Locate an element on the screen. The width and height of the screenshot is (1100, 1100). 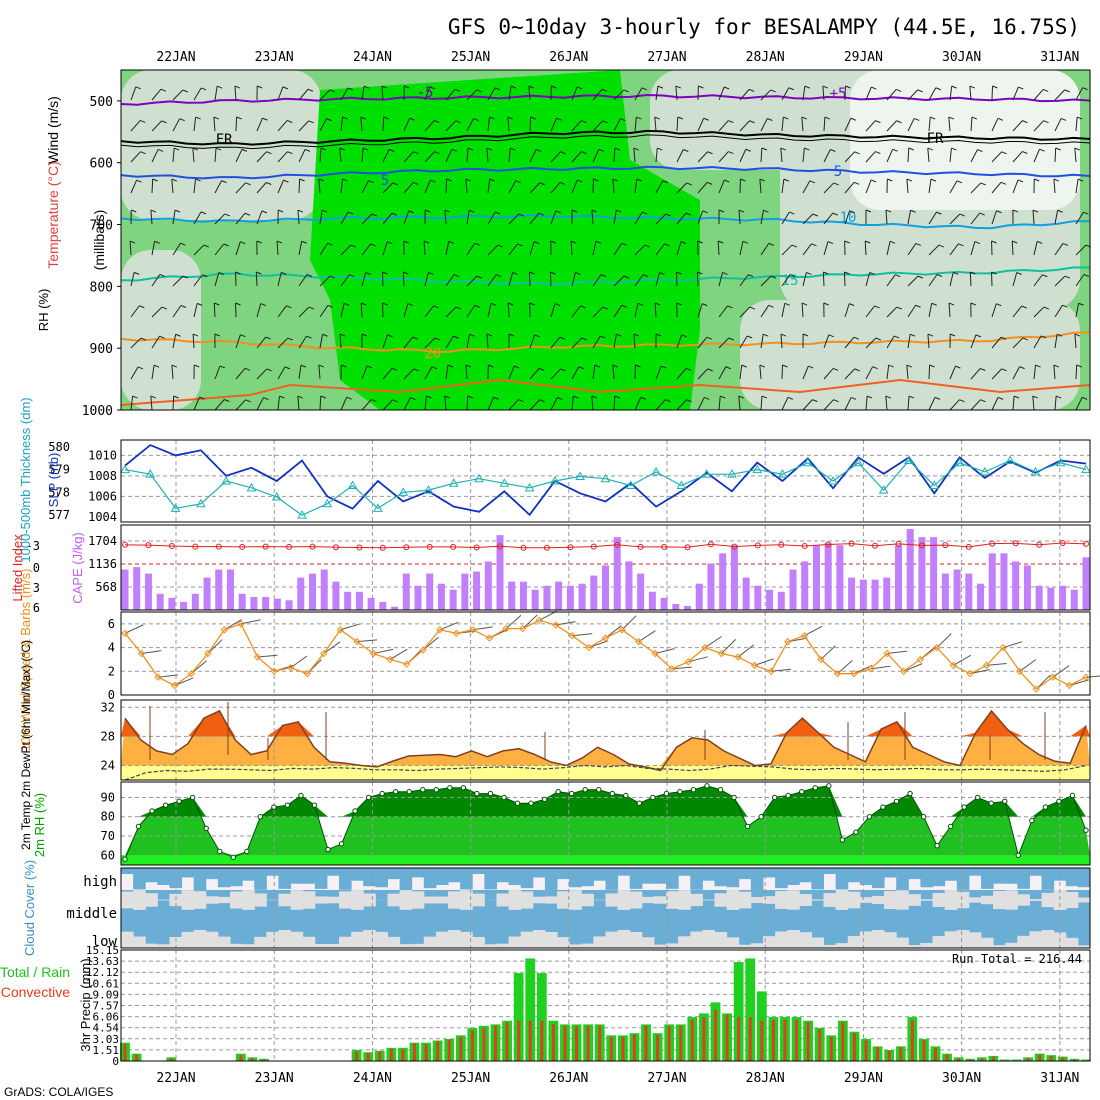
thickness-tick-label: 578 is located at coordinates (59, 492).